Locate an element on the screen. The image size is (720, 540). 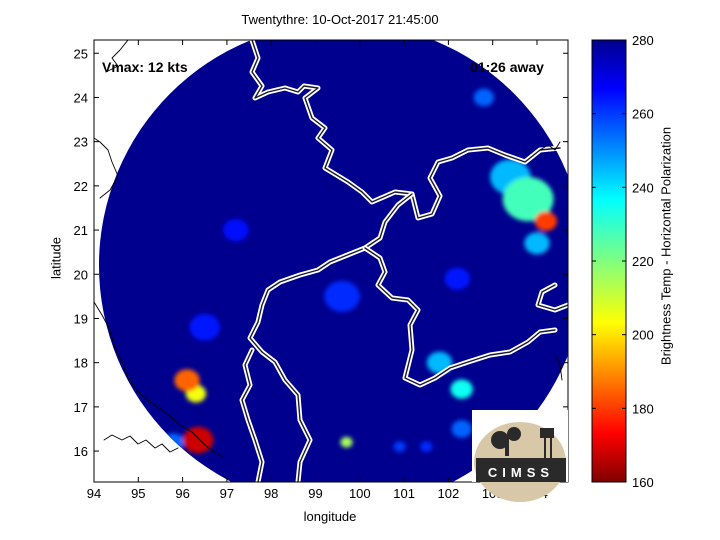
cimss-logo: CIMSS is located at coordinates (520, 456).